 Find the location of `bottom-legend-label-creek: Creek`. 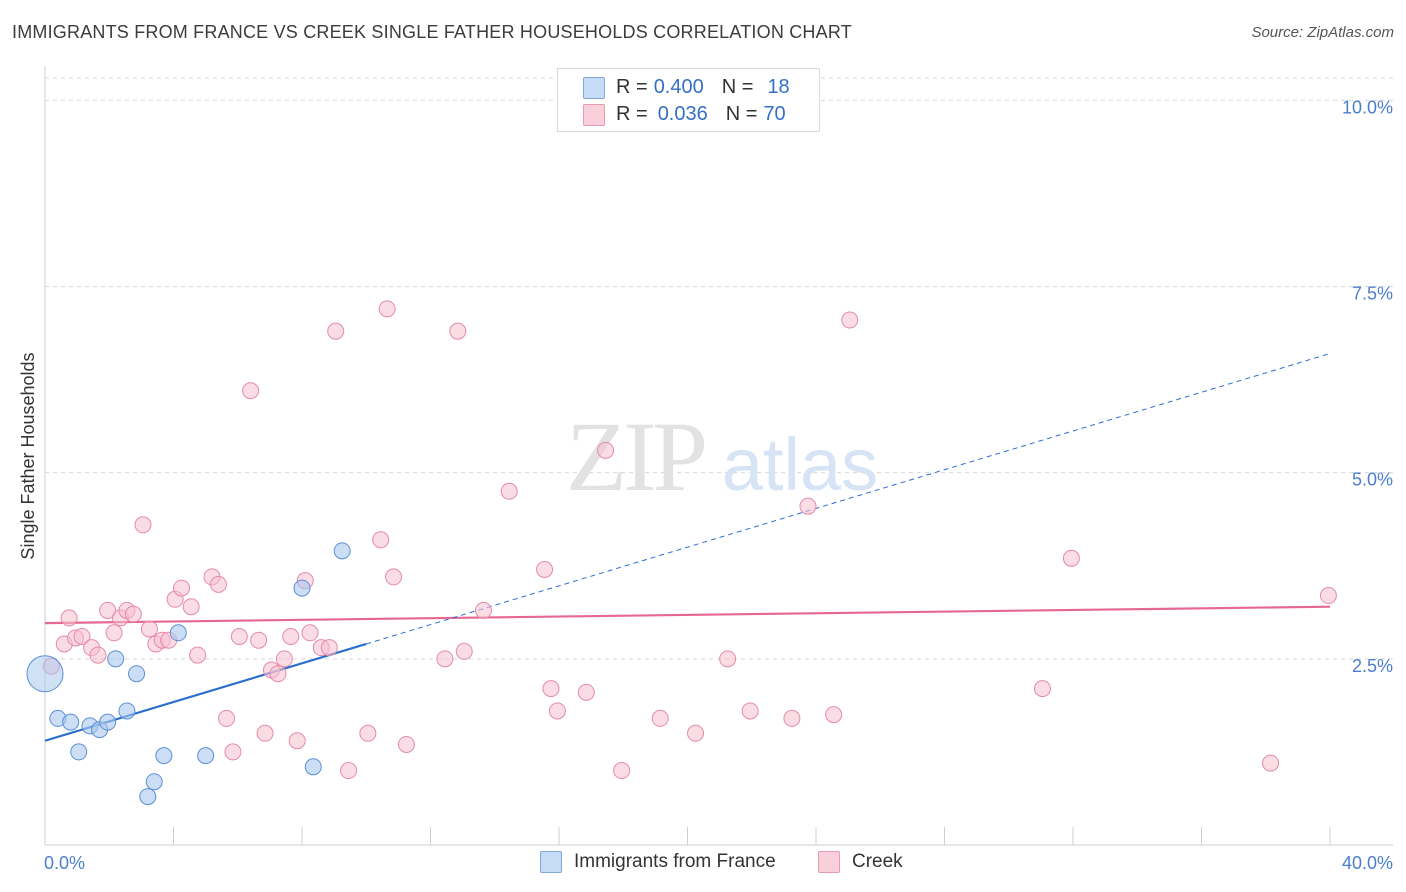

bottom-legend-label-creek: Creek is located at coordinates (877, 861).